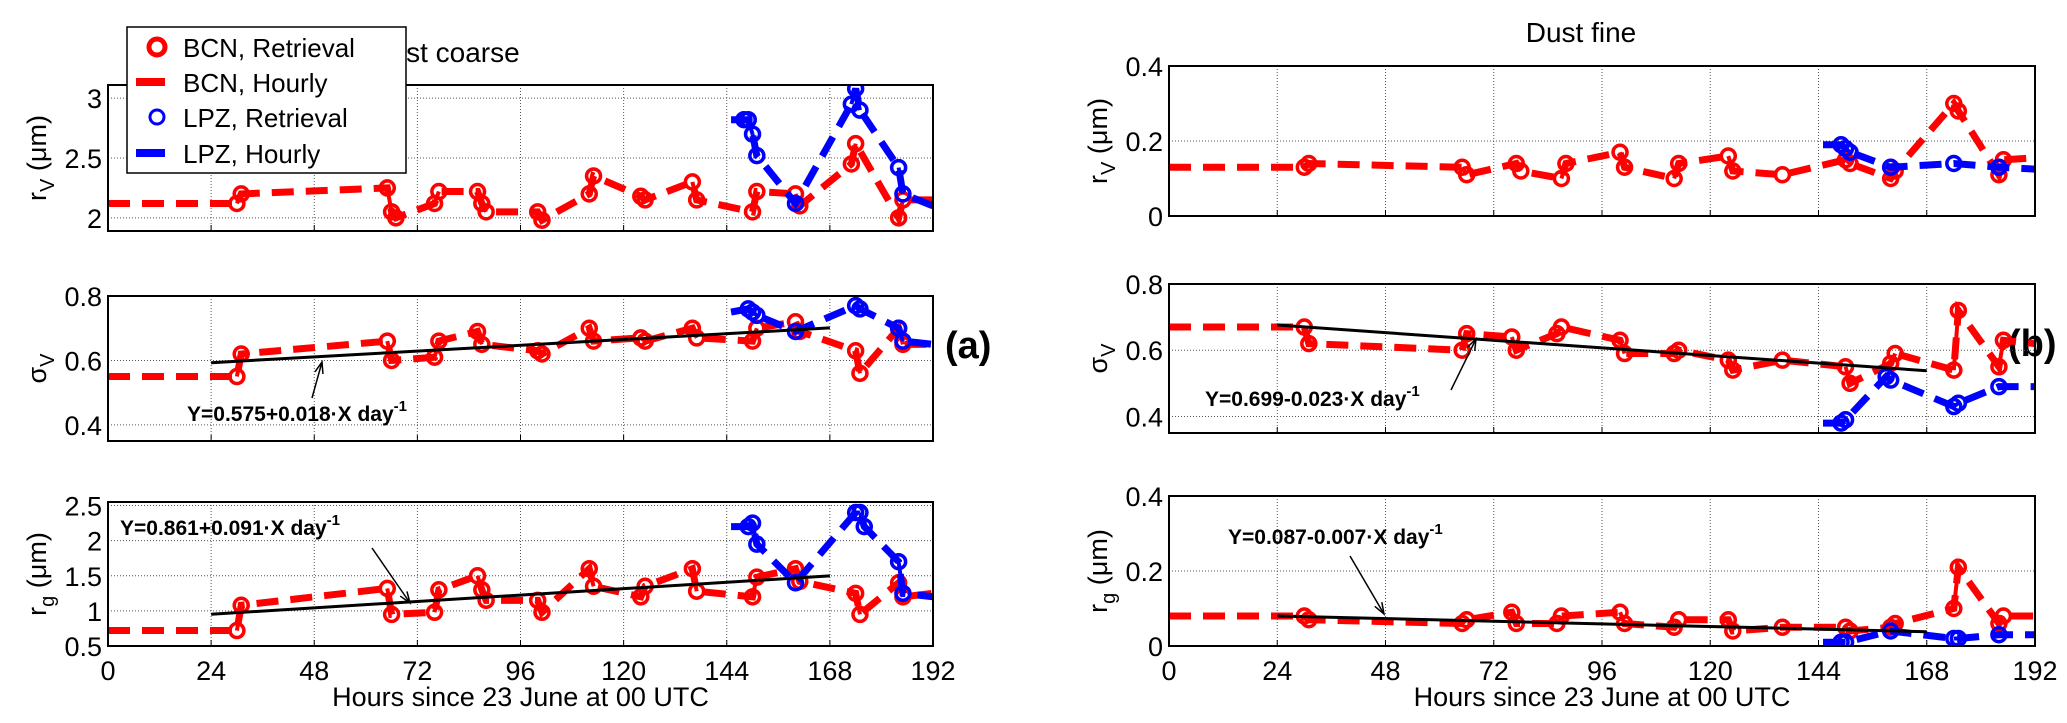 Image resolution: width=2067 pixels, height=723 pixels. What do you see at coordinates (1329, 537) in the screenshot?
I see `fit-equation-text: Y=0.087-0.007·X day` at bounding box center [1329, 537].